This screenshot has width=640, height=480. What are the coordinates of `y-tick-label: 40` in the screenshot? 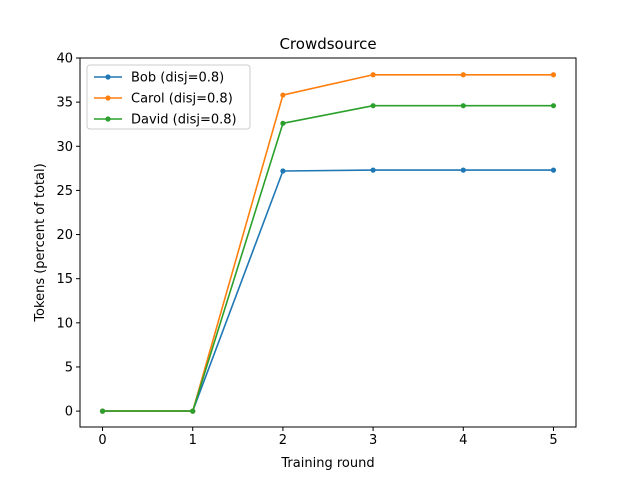 It's located at (64, 59).